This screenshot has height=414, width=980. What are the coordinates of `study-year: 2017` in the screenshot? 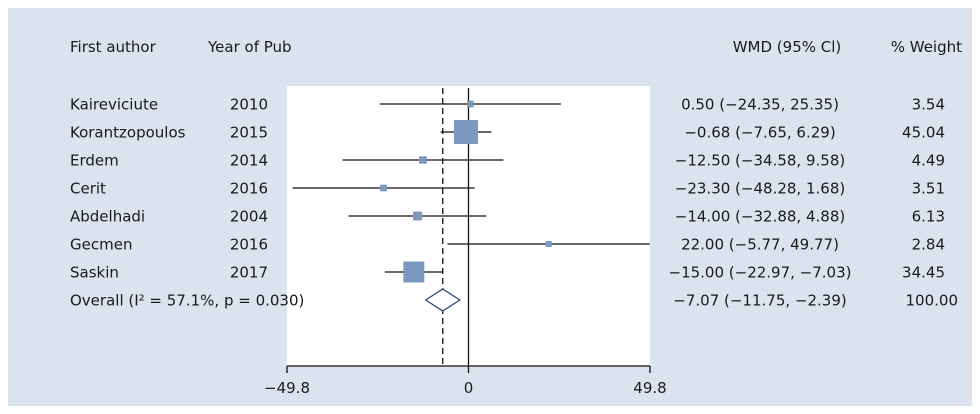 It's located at (249, 273).